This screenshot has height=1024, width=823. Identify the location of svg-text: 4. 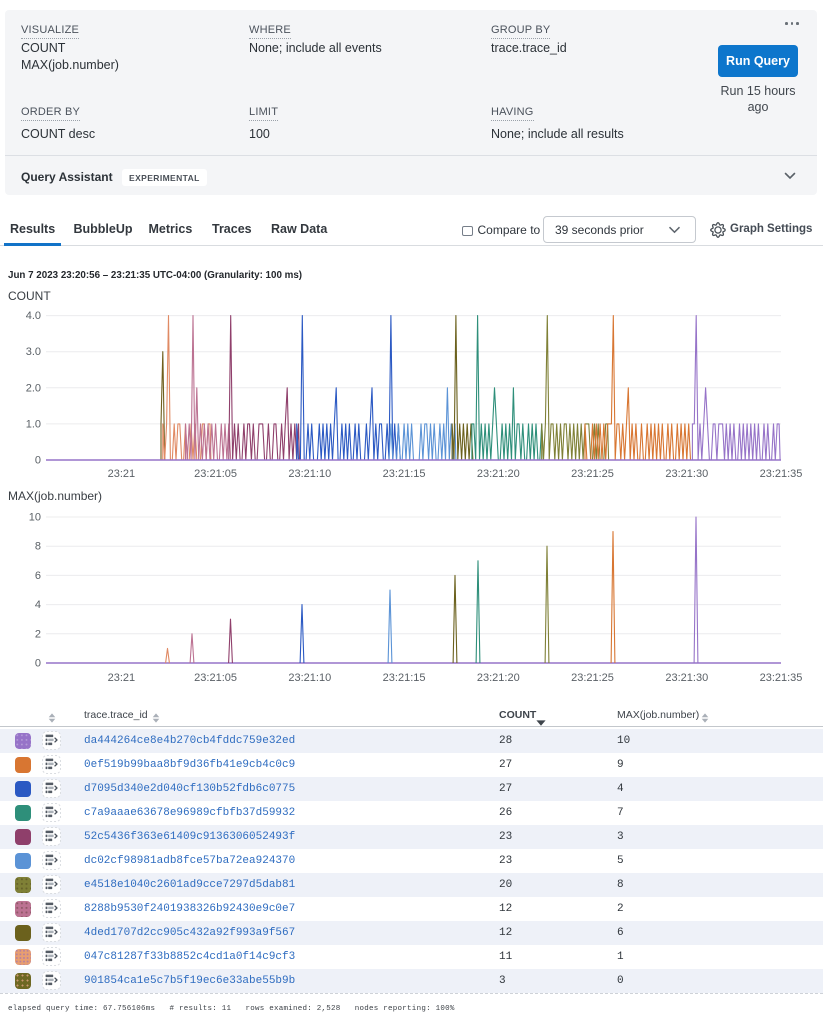
(38, 605).